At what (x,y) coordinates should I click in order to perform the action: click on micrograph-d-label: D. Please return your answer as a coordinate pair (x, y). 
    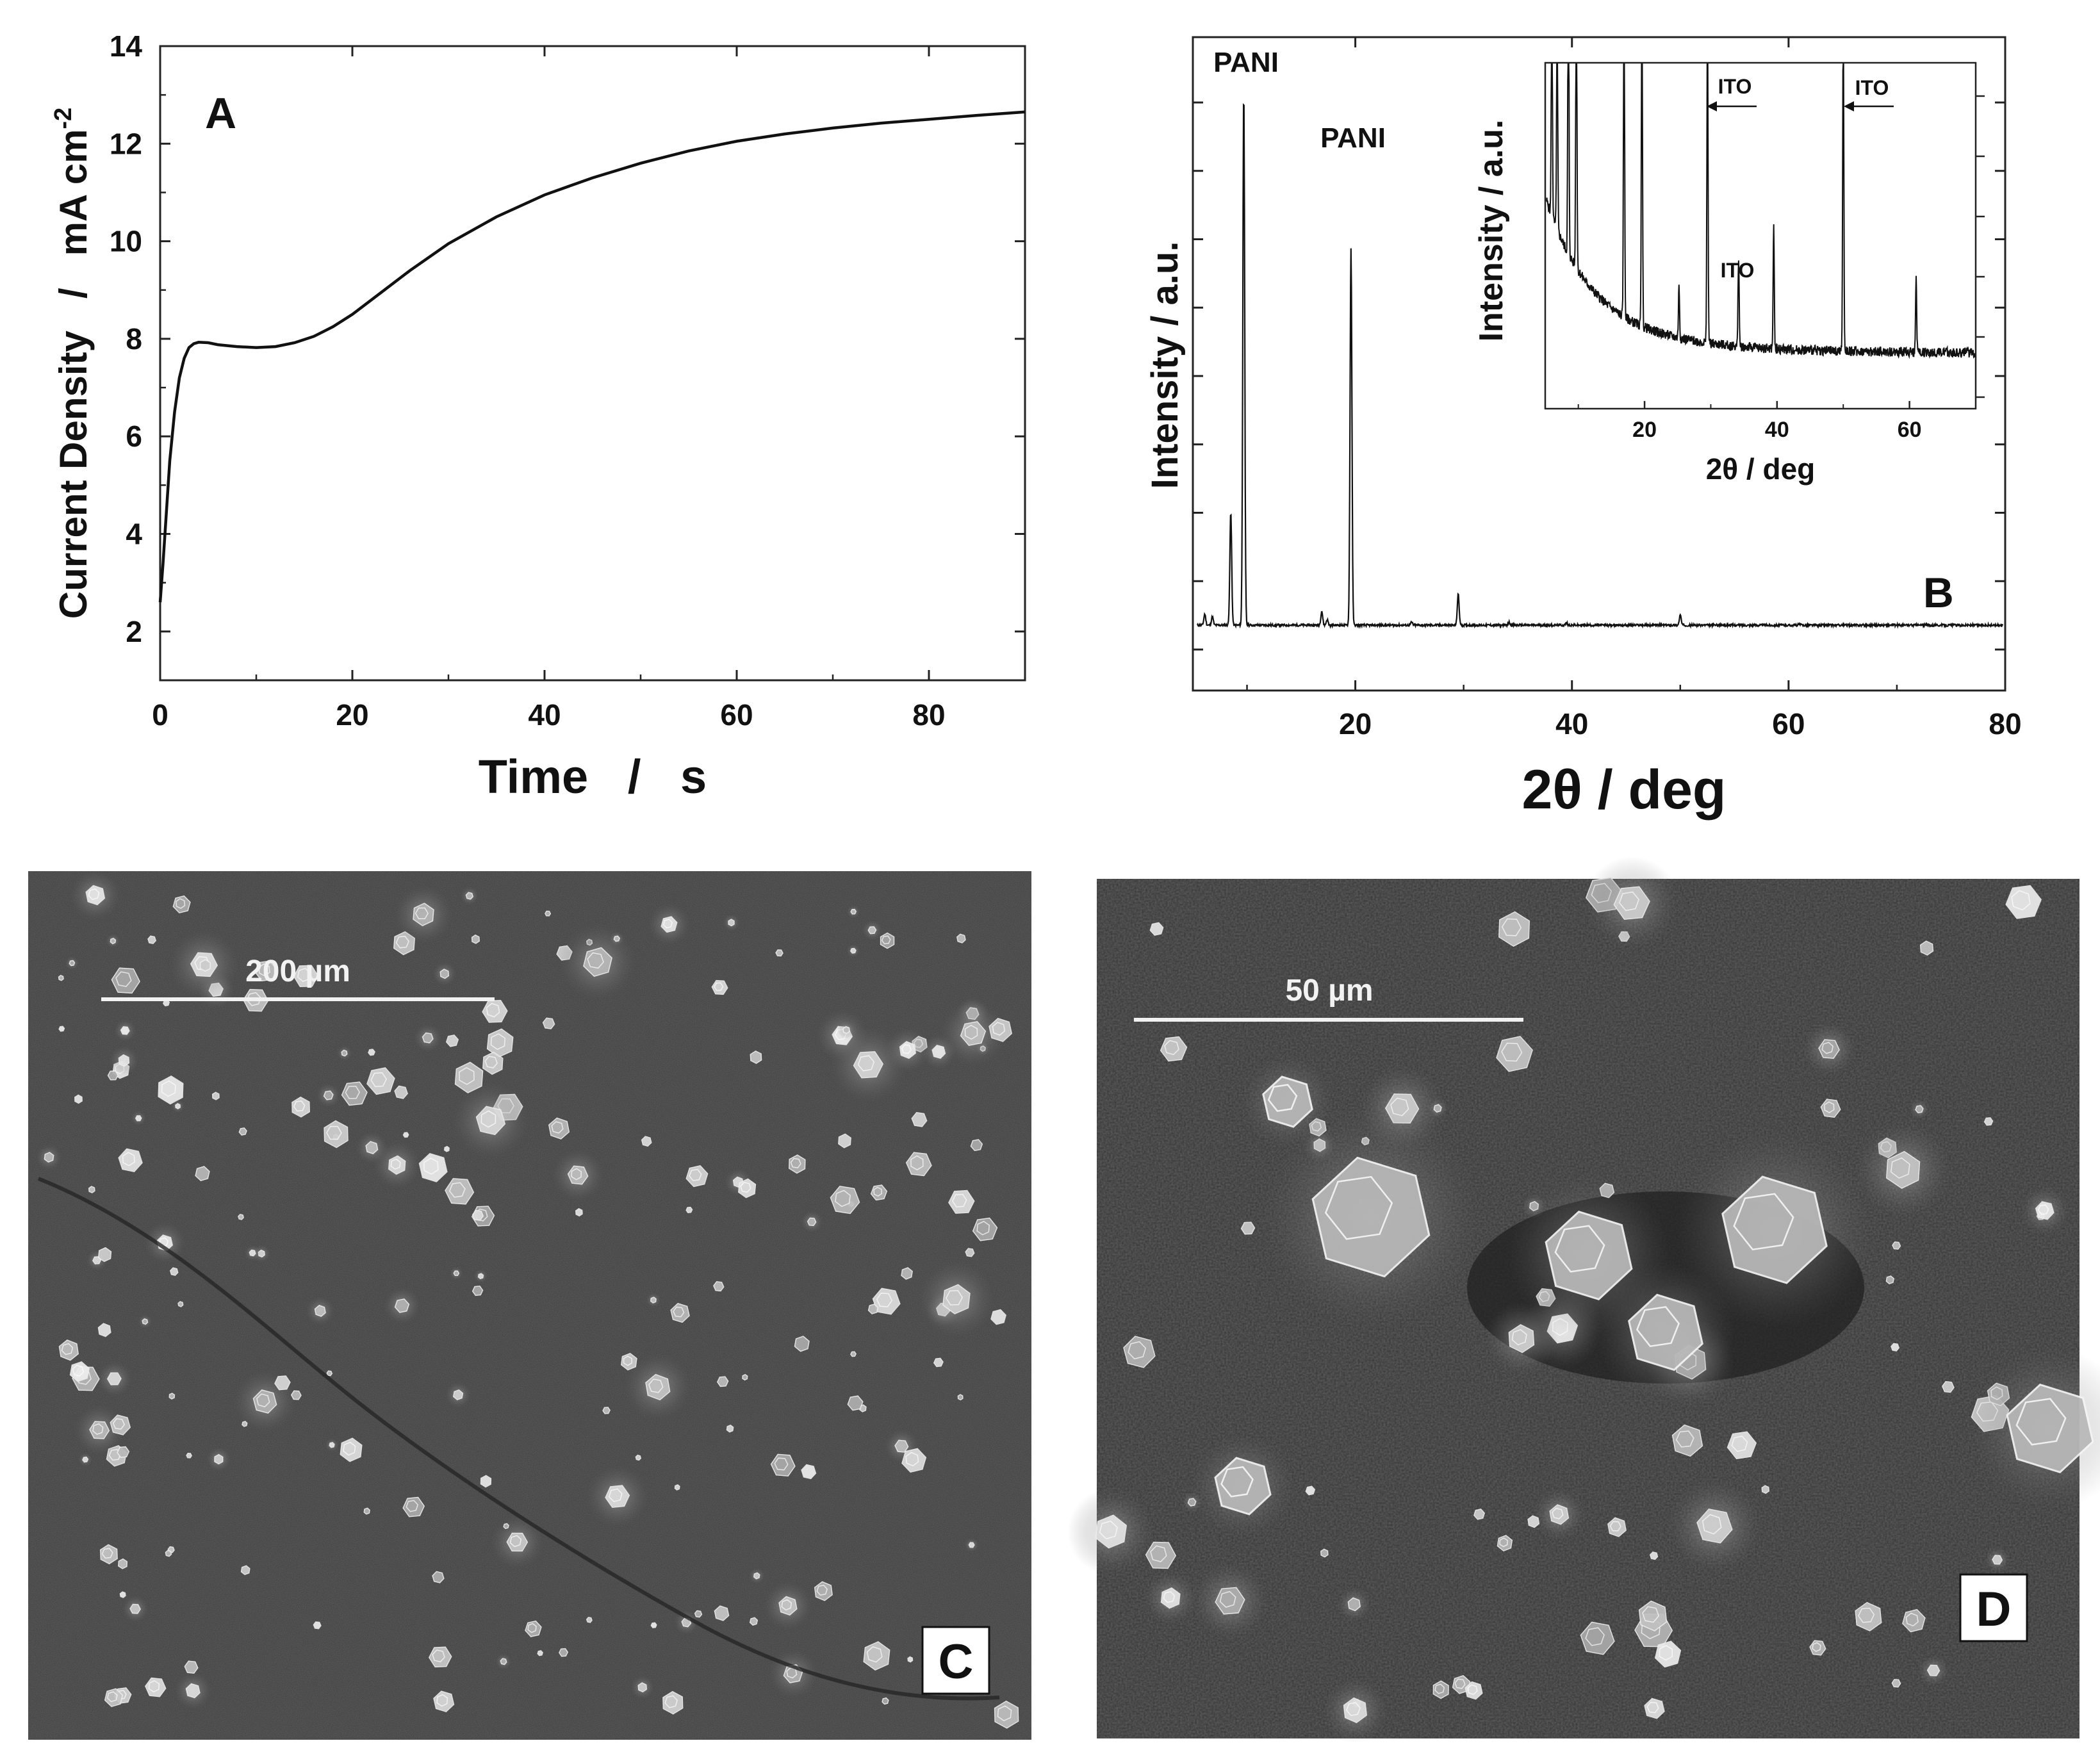
    Looking at the image, I should click on (1994, 1609).